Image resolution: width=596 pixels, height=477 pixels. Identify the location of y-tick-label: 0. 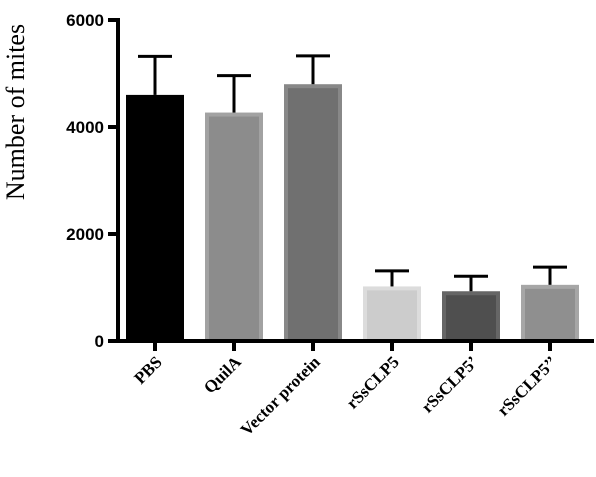
(99, 341).